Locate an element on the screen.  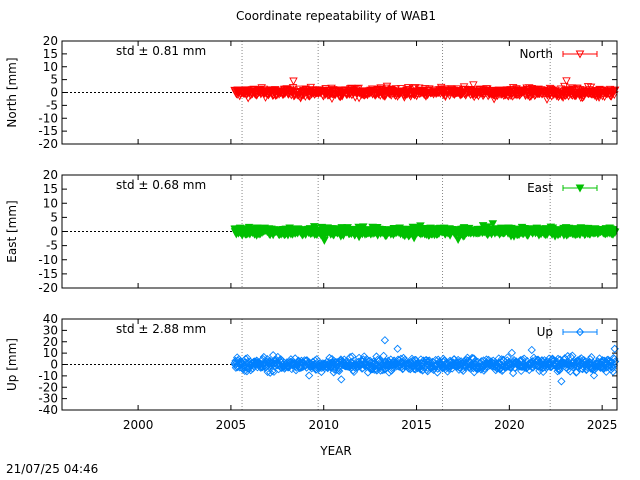
std-label: std ± 0.81 mm is located at coordinates (161, 51).